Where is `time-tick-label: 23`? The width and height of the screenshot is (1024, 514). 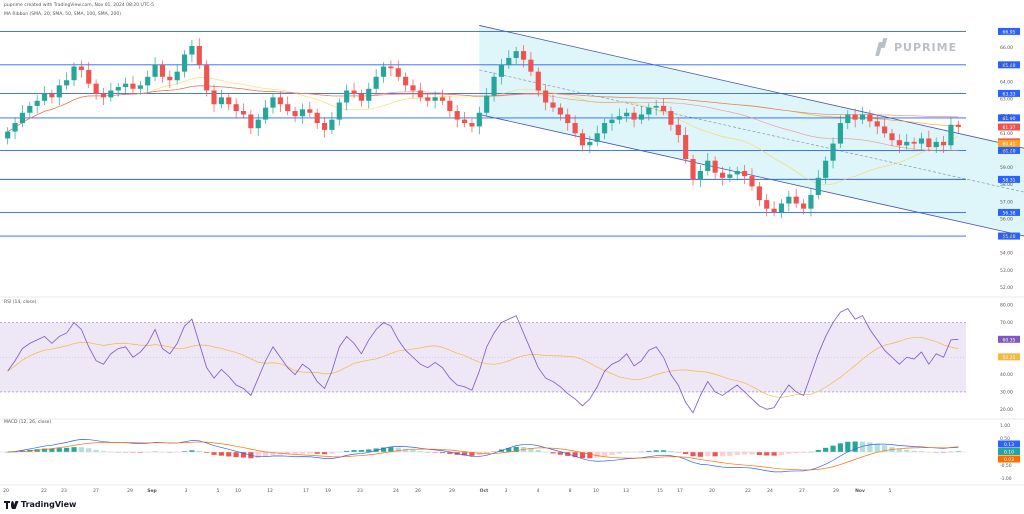
time-tick-label: 23 is located at coordinates (360, 491).